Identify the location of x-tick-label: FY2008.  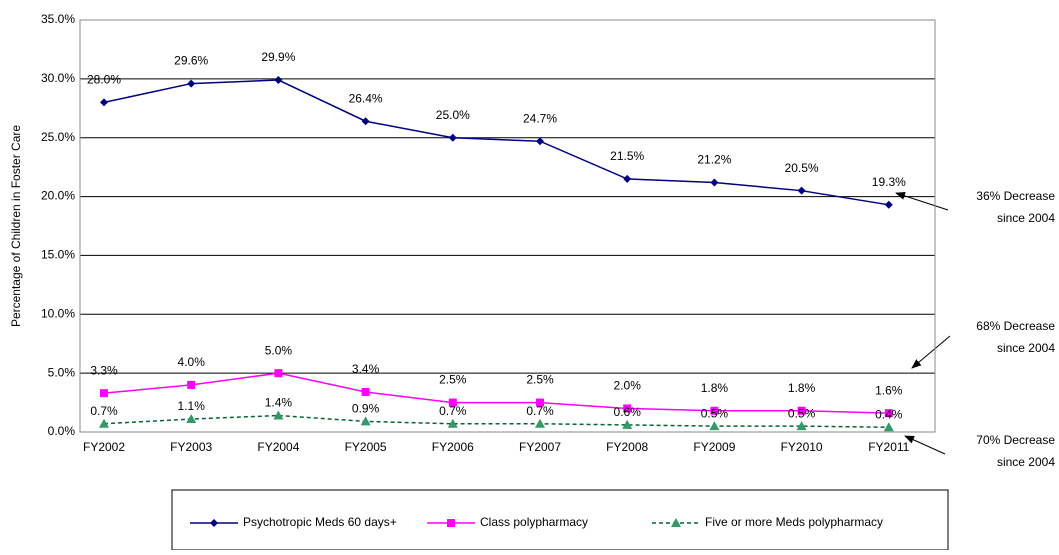
(627, 447).